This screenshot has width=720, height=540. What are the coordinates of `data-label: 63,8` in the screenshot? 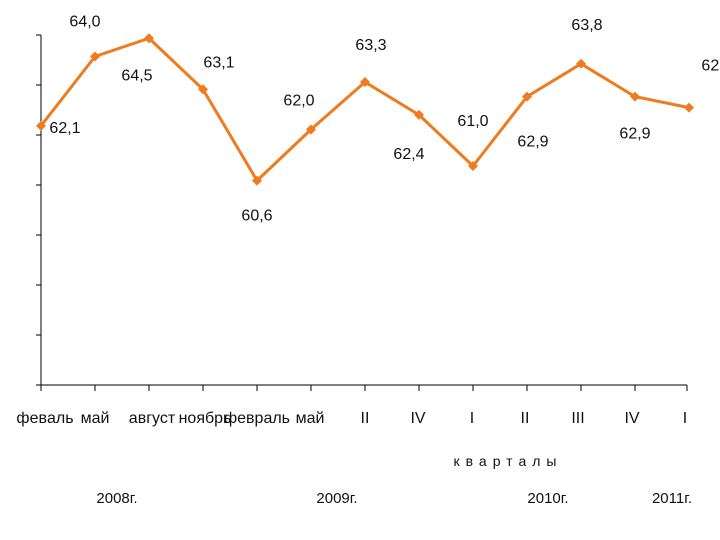 It's located at (586, 25).